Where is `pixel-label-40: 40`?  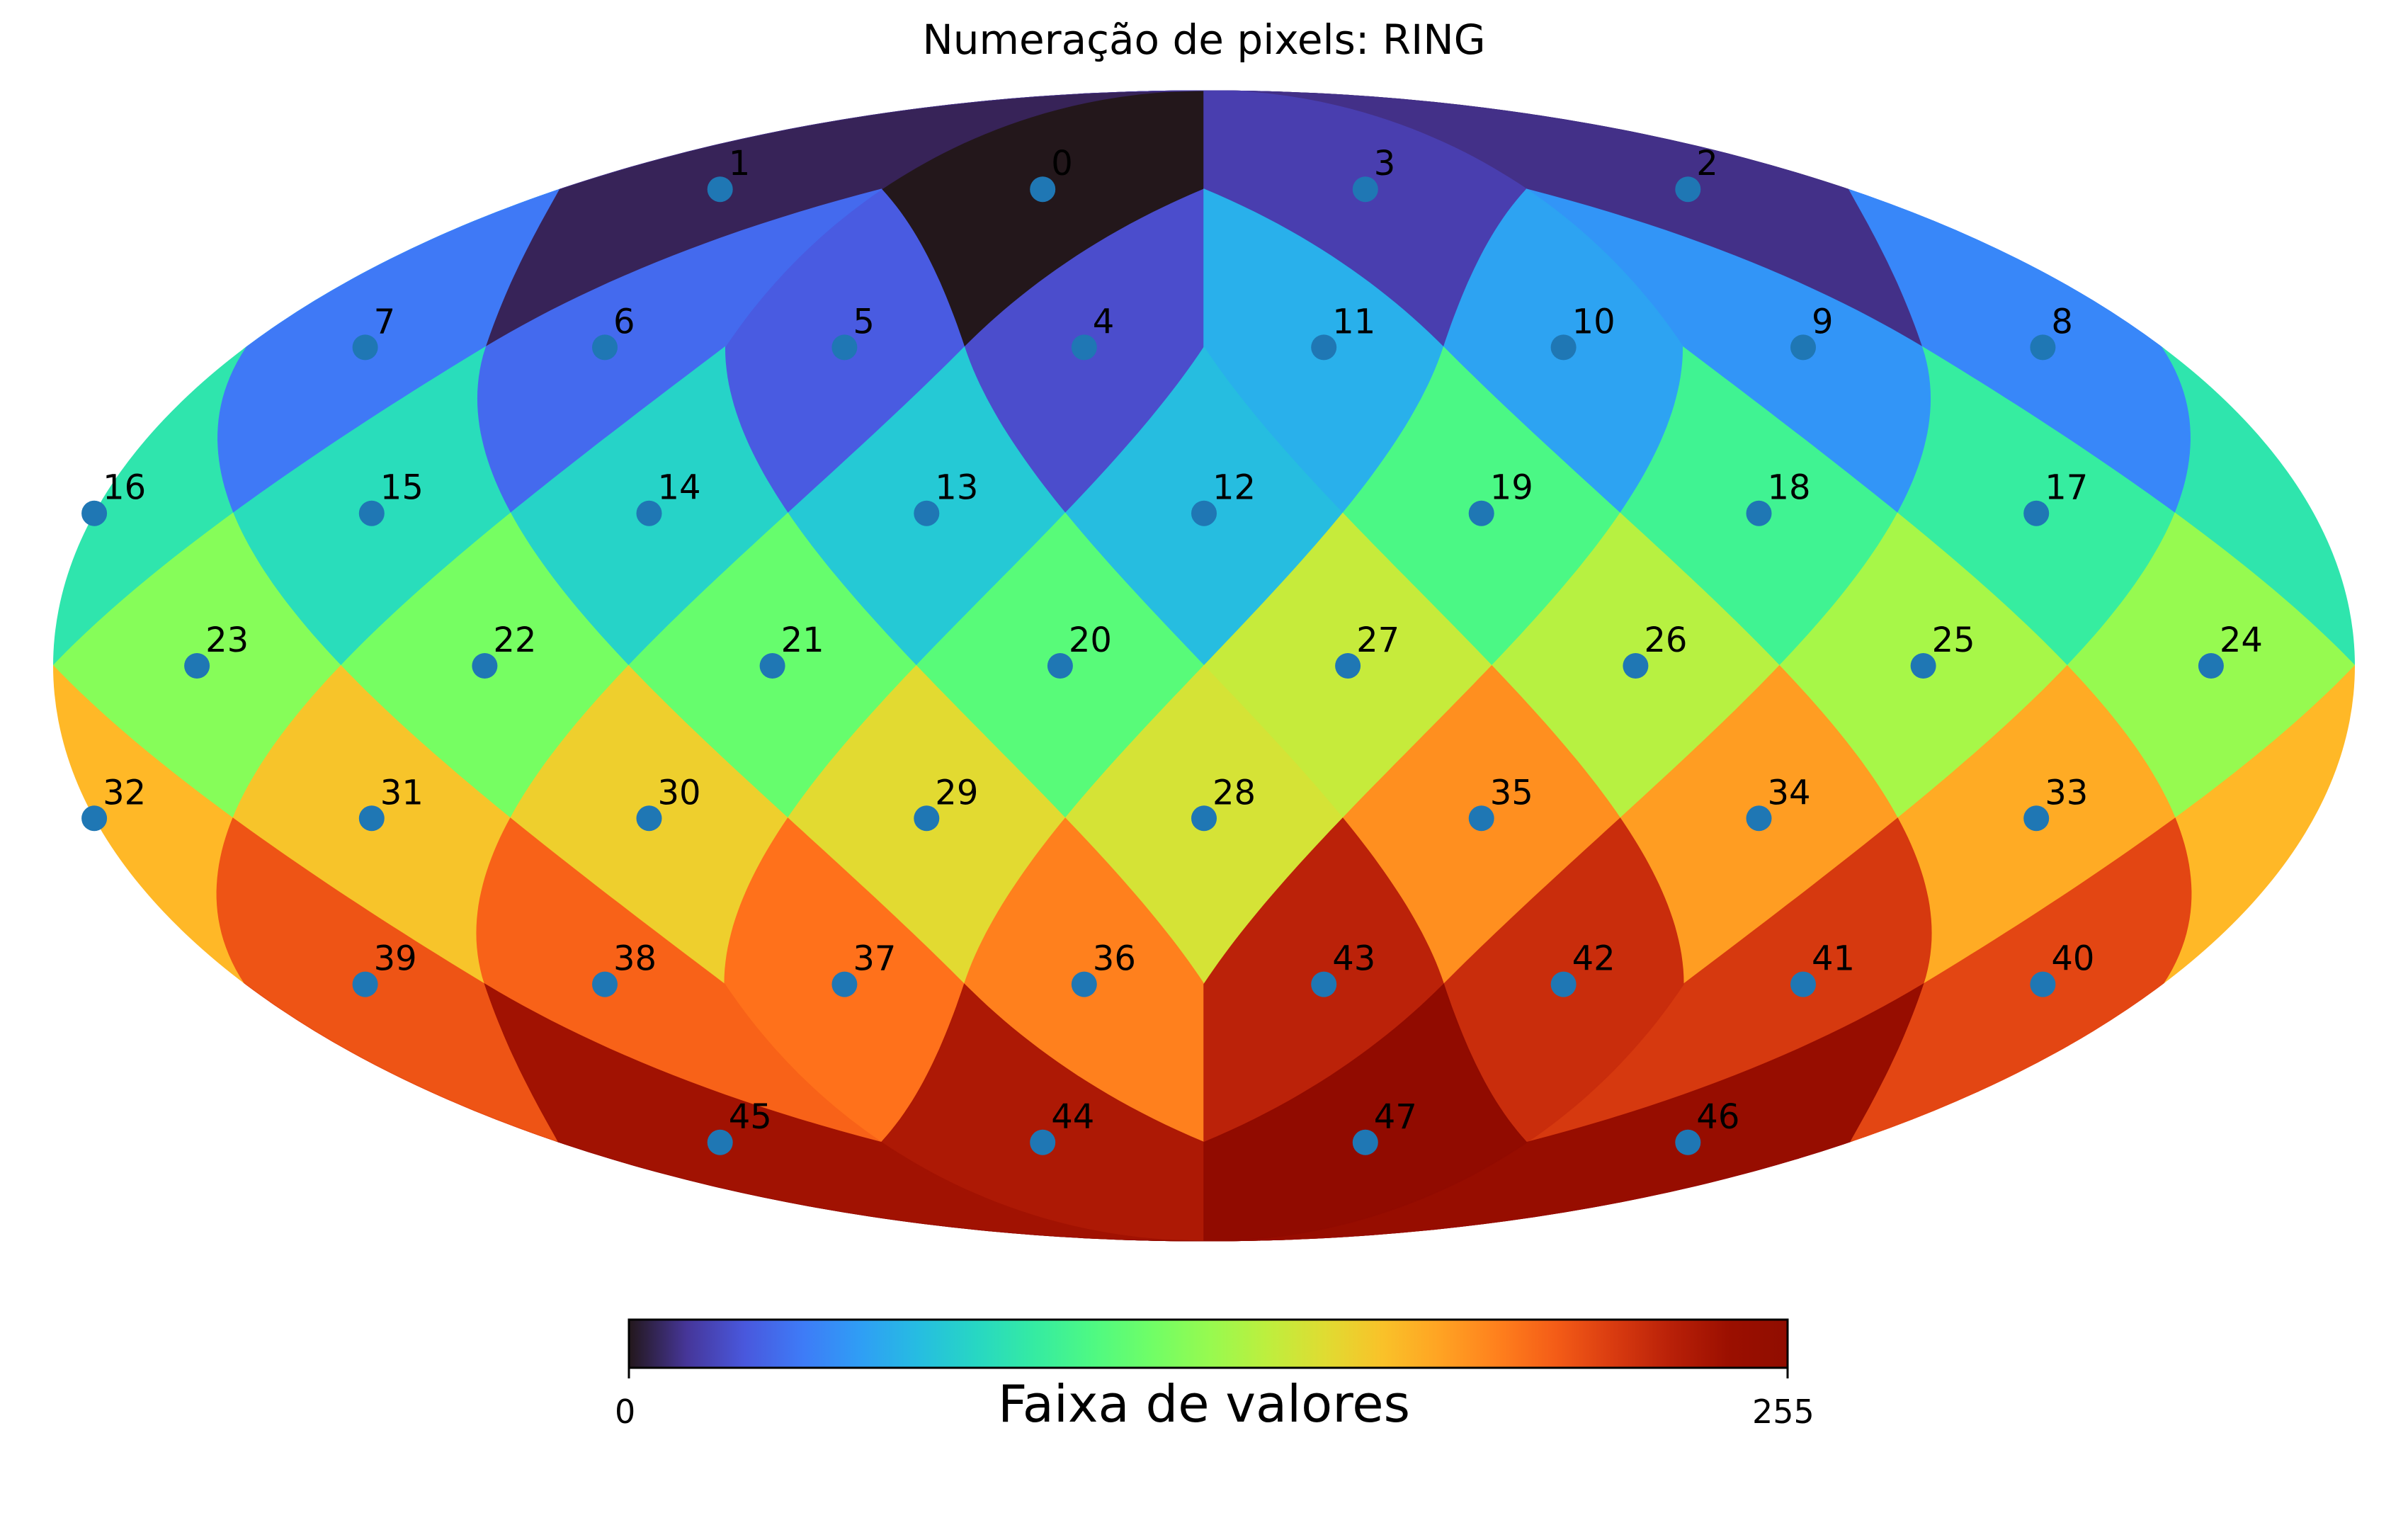 pixel-label-40: 40 is located at coordinates (2072, 959).